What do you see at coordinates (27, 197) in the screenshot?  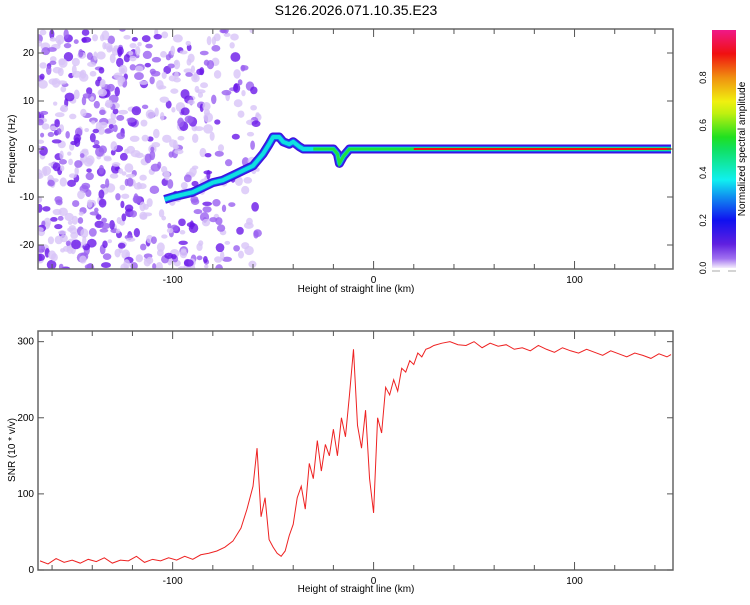 I see `y-tick-label: -10` at bounding box center [27, 197].